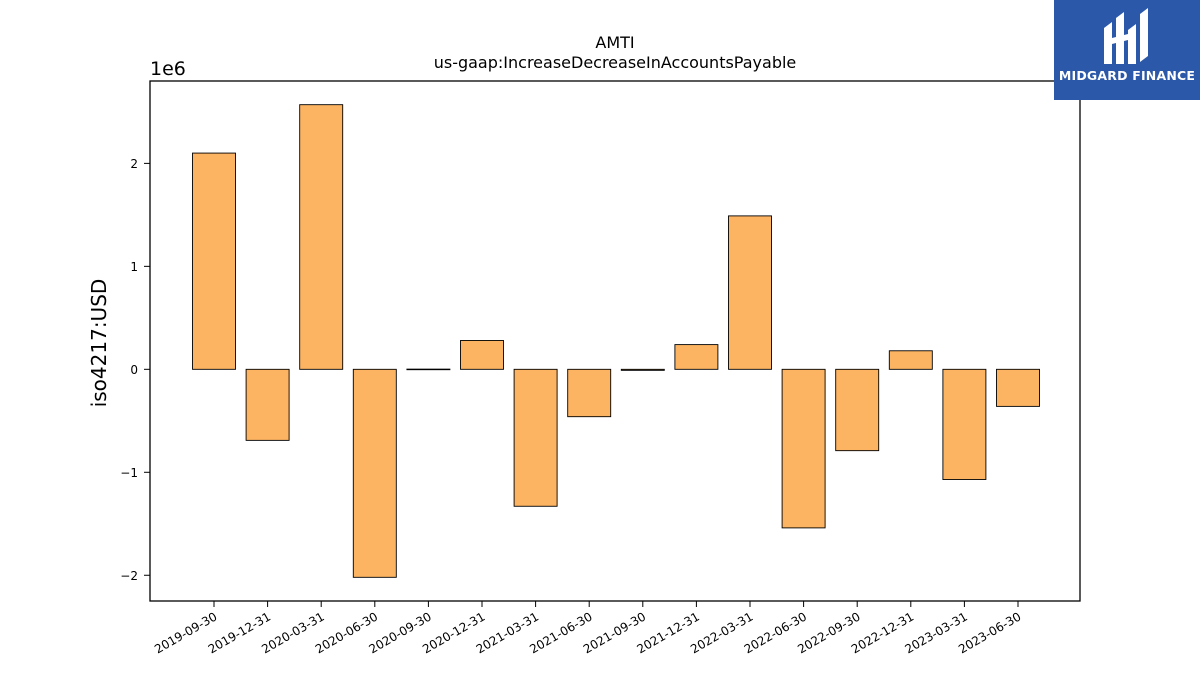 The image size is (1200, 675). I want to click on brand-logo: MIDGARD FINANCE, so click(1127, 50).